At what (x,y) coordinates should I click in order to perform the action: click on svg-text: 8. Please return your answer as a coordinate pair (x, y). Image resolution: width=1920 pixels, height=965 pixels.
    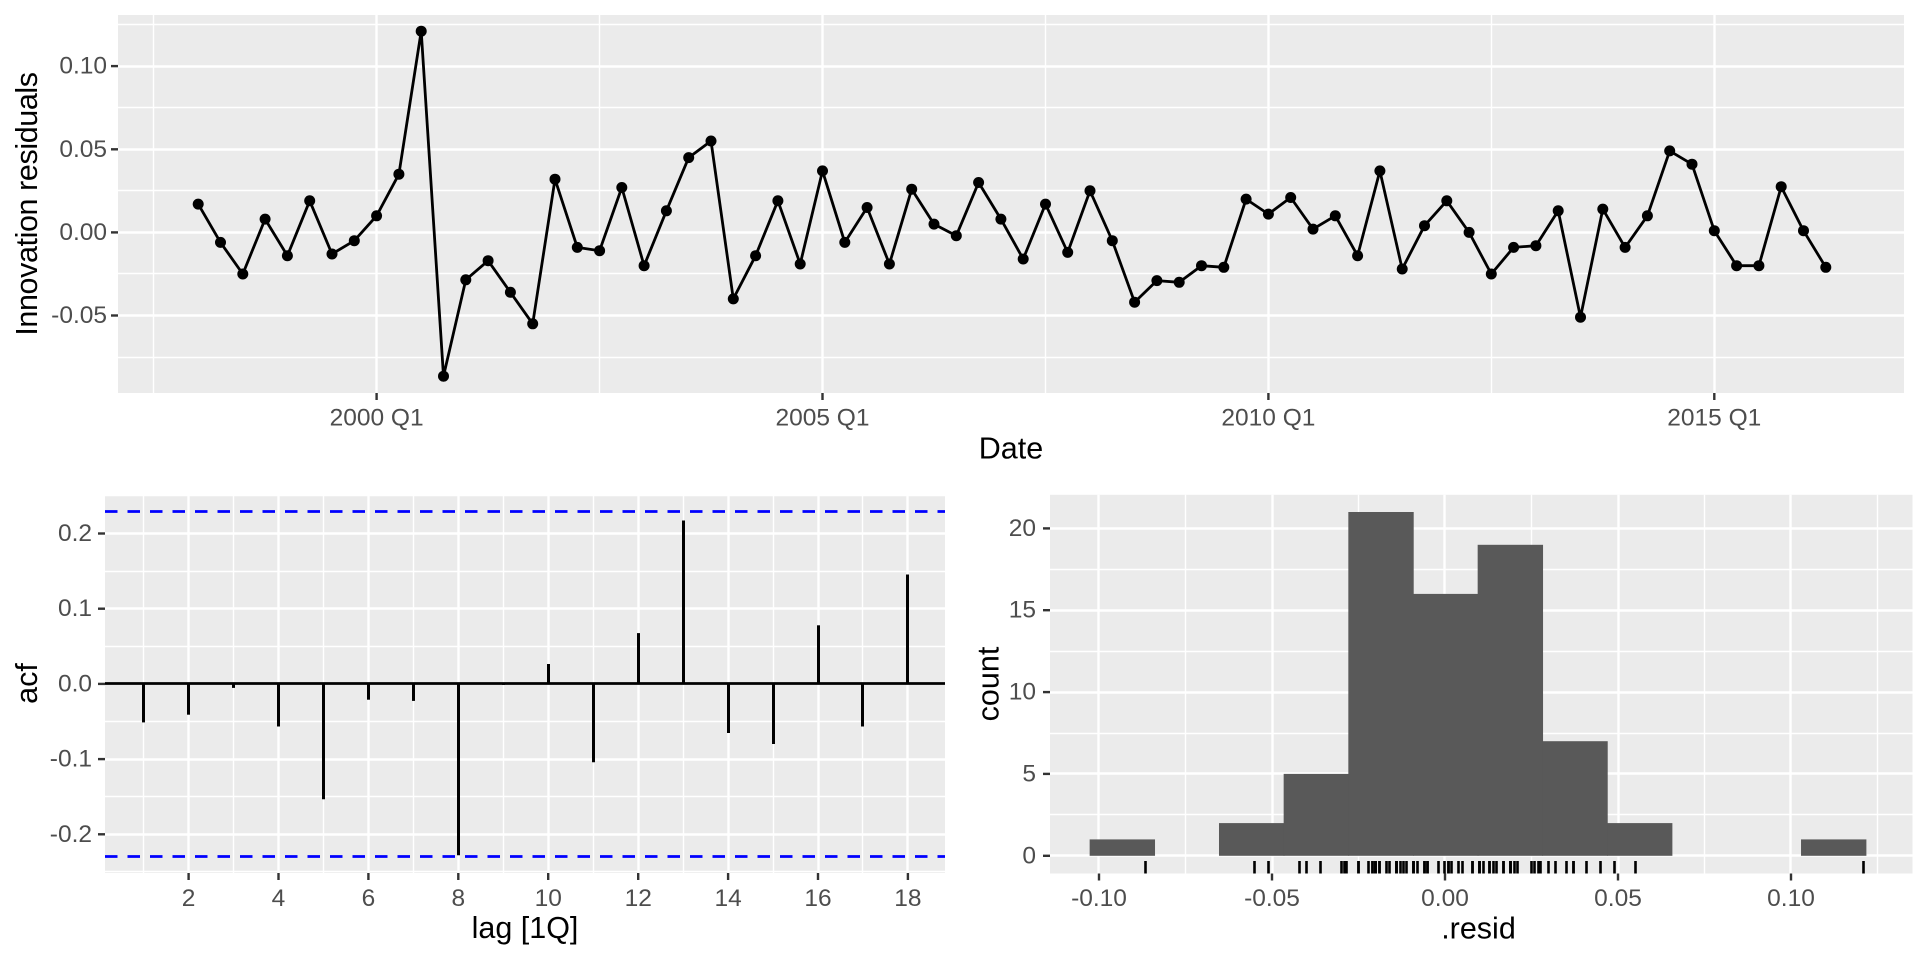
    Looking at the image, I should click on (458, 898).